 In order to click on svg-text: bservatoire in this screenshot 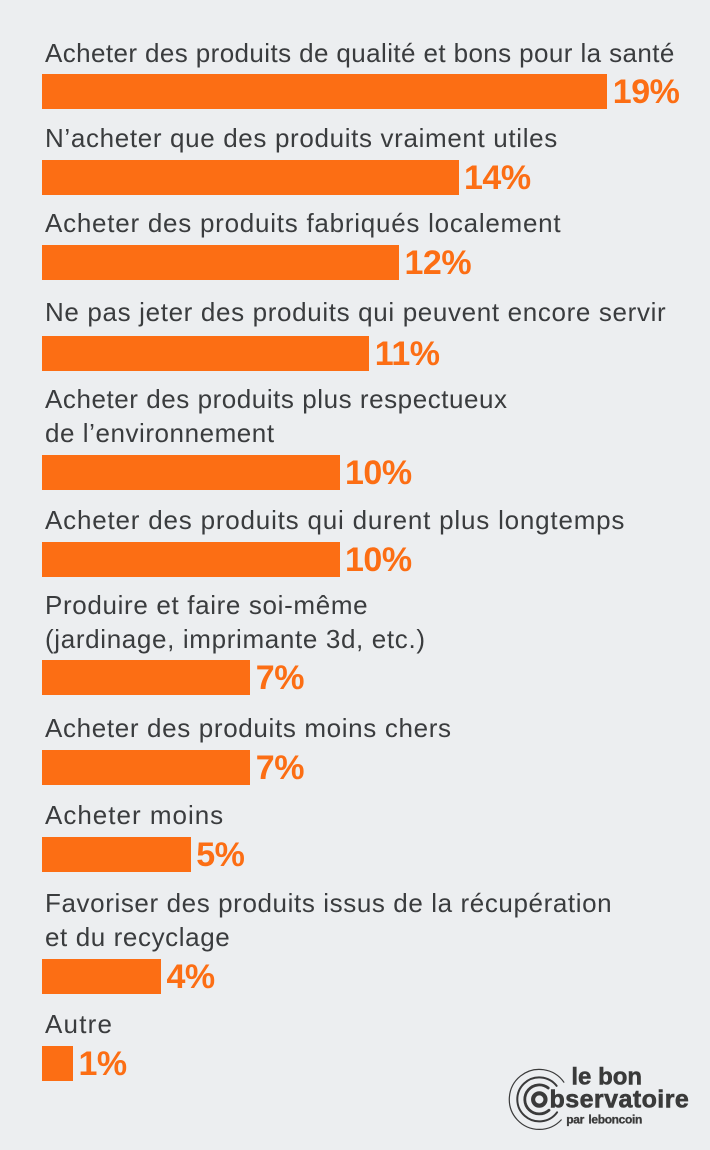, I will do `click(620, 1099)`.